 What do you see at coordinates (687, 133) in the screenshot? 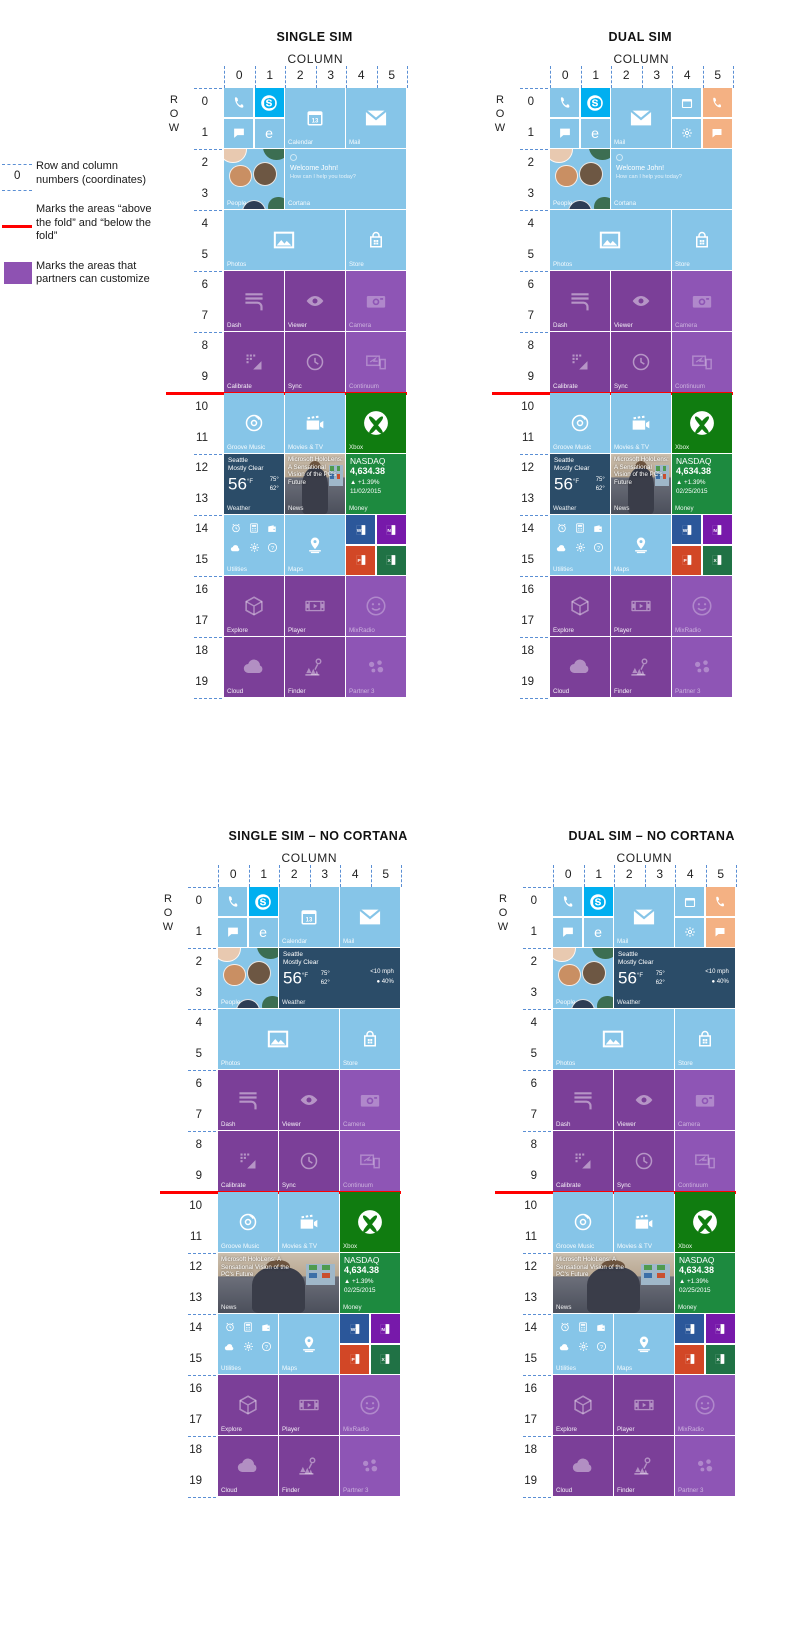
I see `tile-settings` at bounding box center [687, 133].